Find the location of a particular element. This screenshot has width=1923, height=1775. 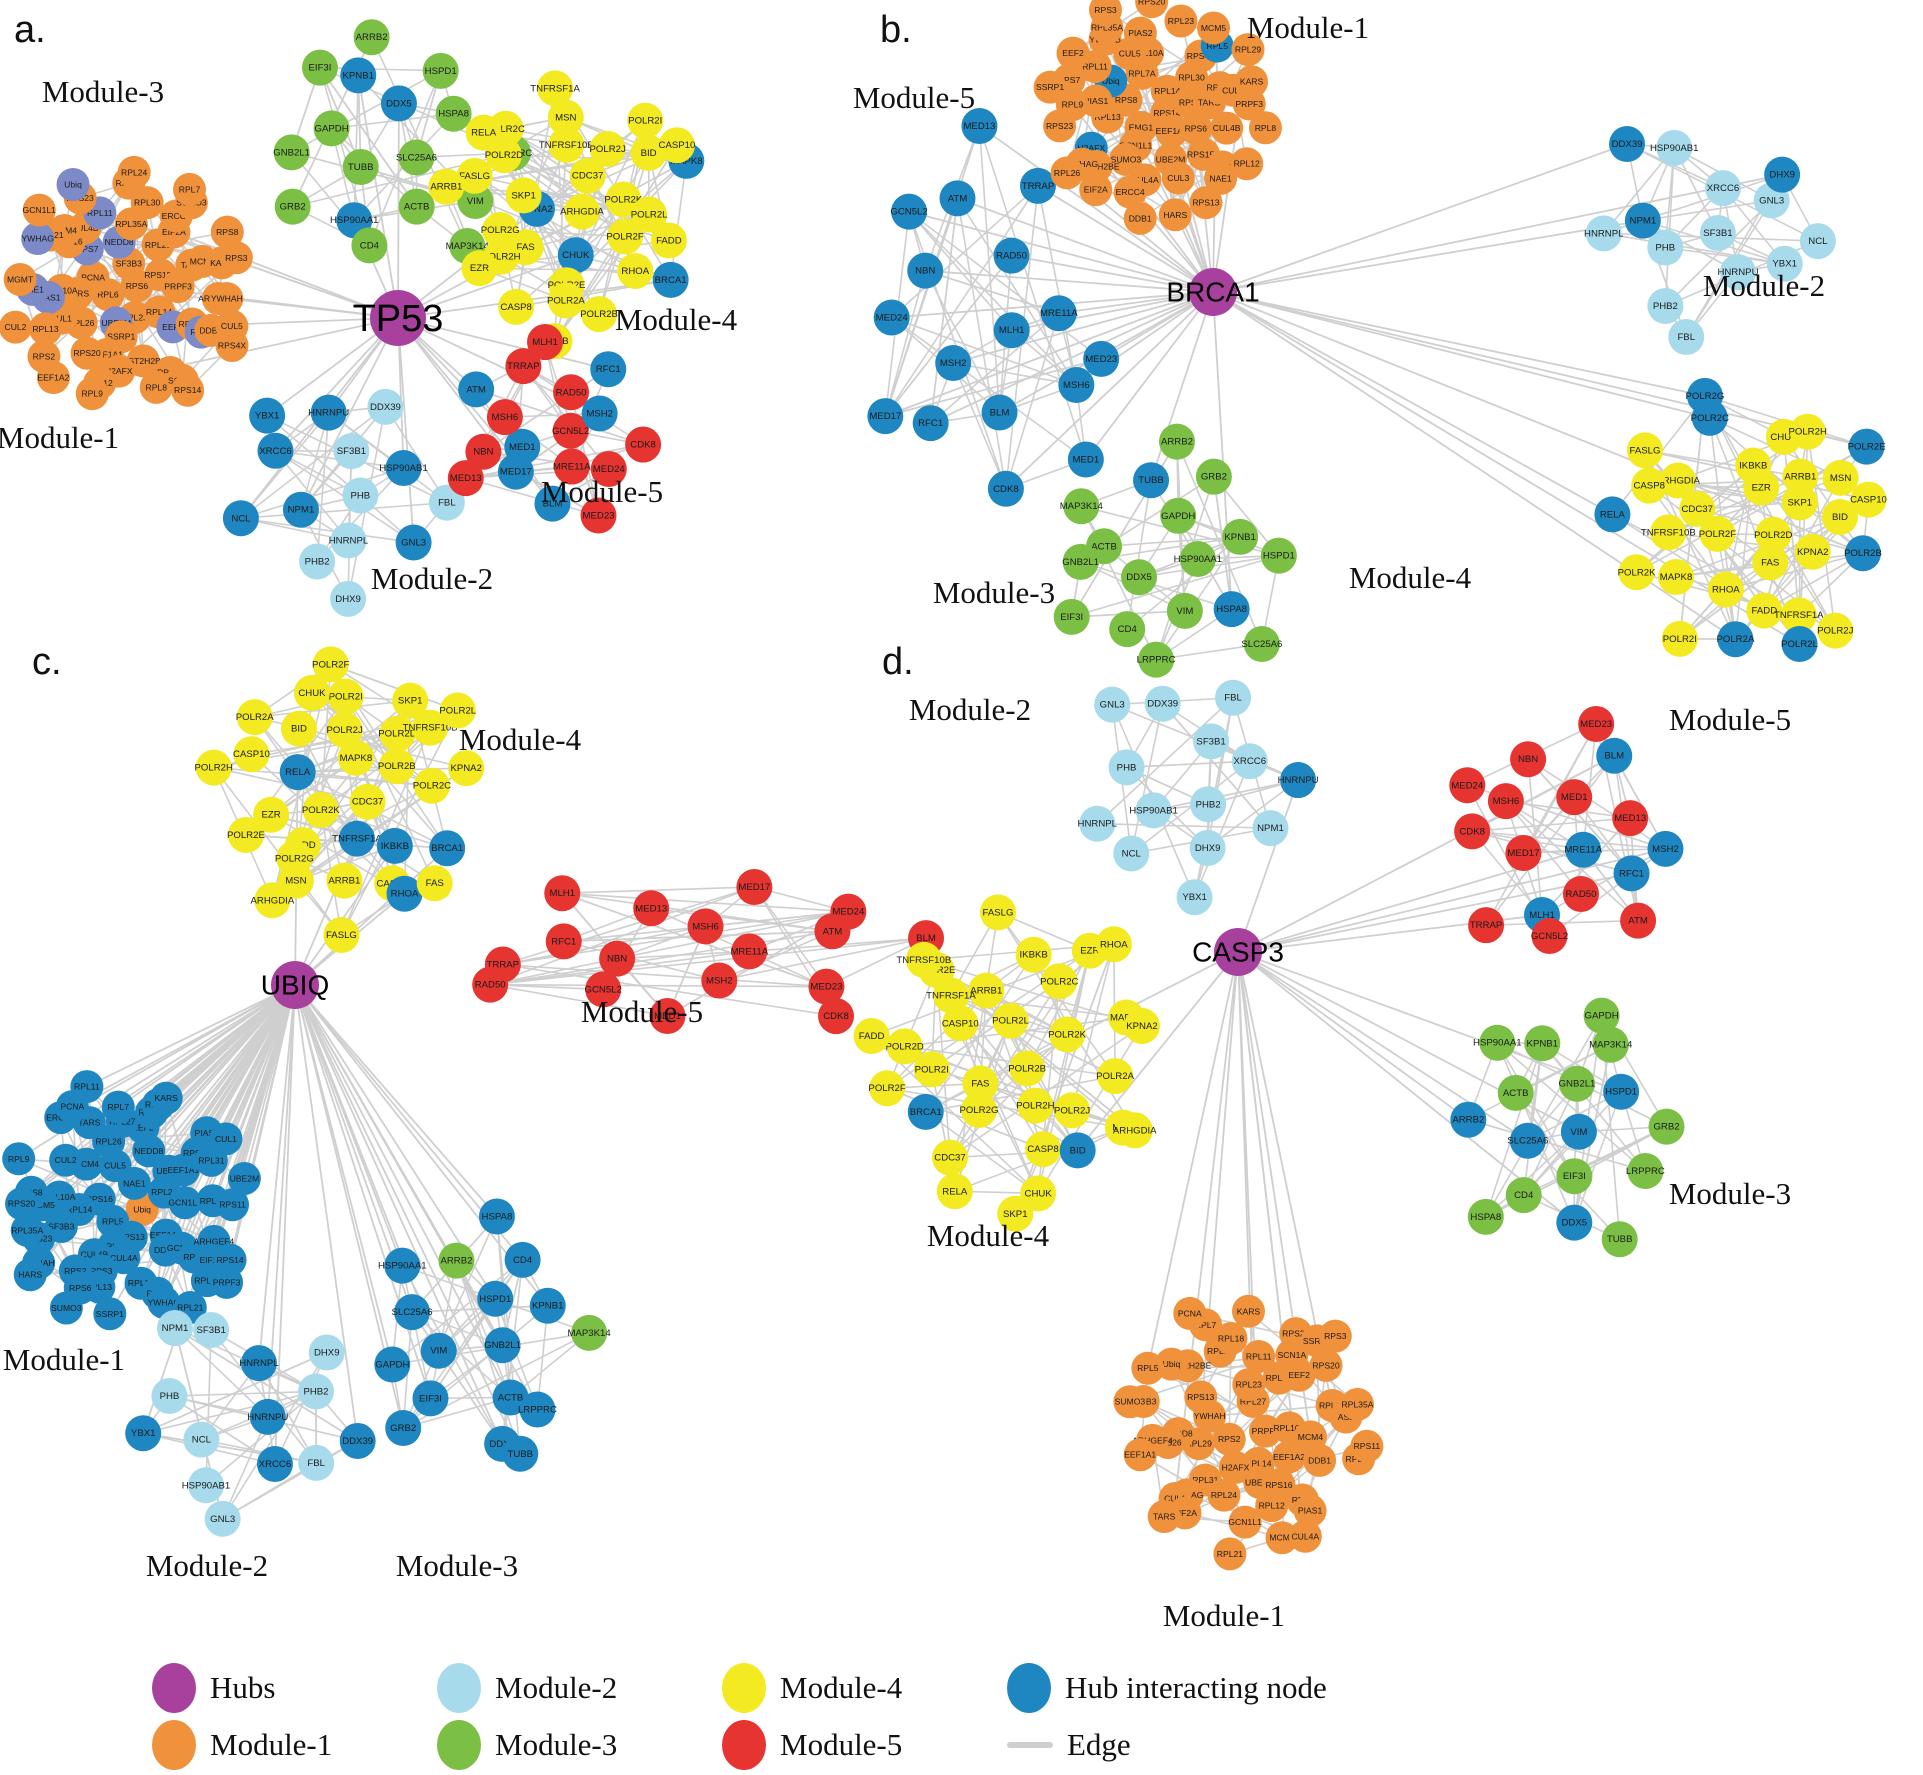

network-node: ARRB2 is located at coordinates (1176, 441).